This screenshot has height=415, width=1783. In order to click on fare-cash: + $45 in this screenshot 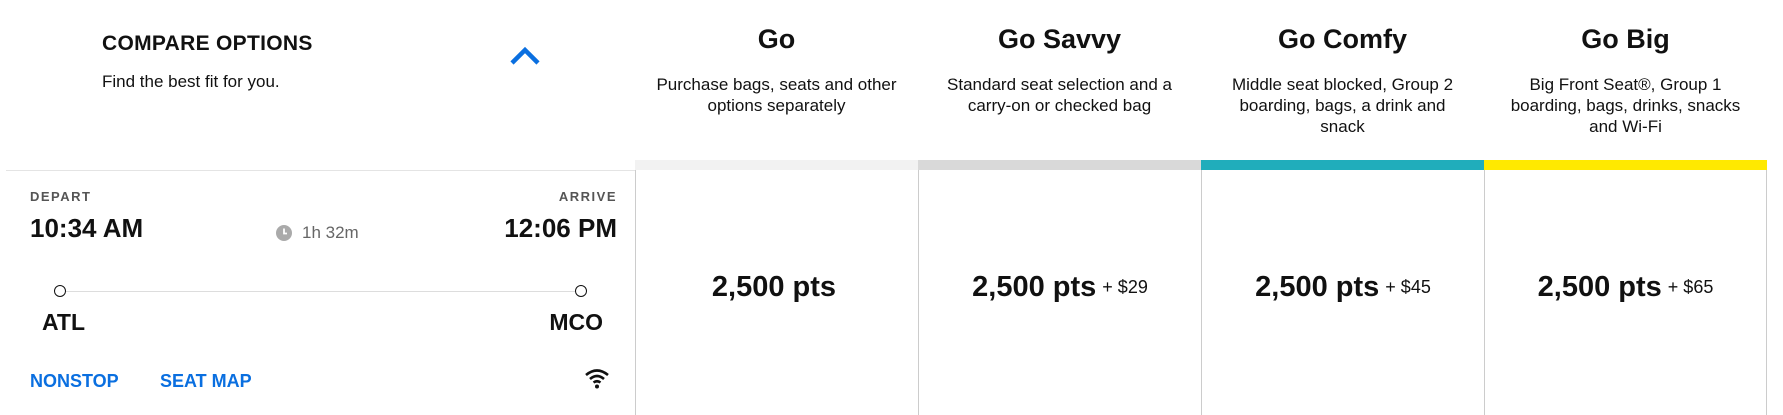, I will do `click(1408, 287)`.